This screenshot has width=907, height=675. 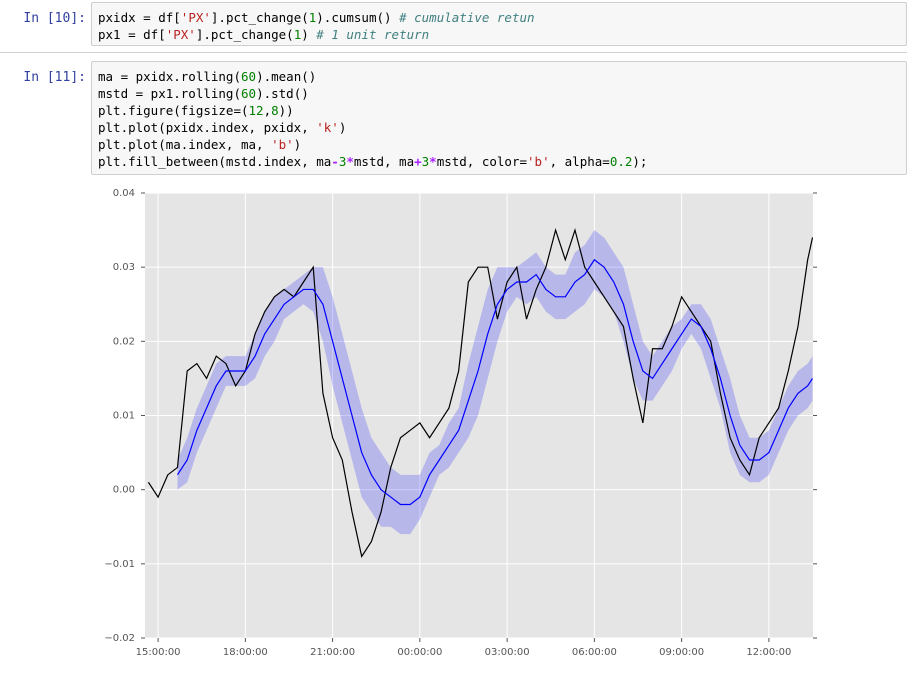 What do you see at coordinates (196, 110) in the screenshot?
I see `code-line: plt.figure(figsize=(12,8))` at bounding box center [196, 110].